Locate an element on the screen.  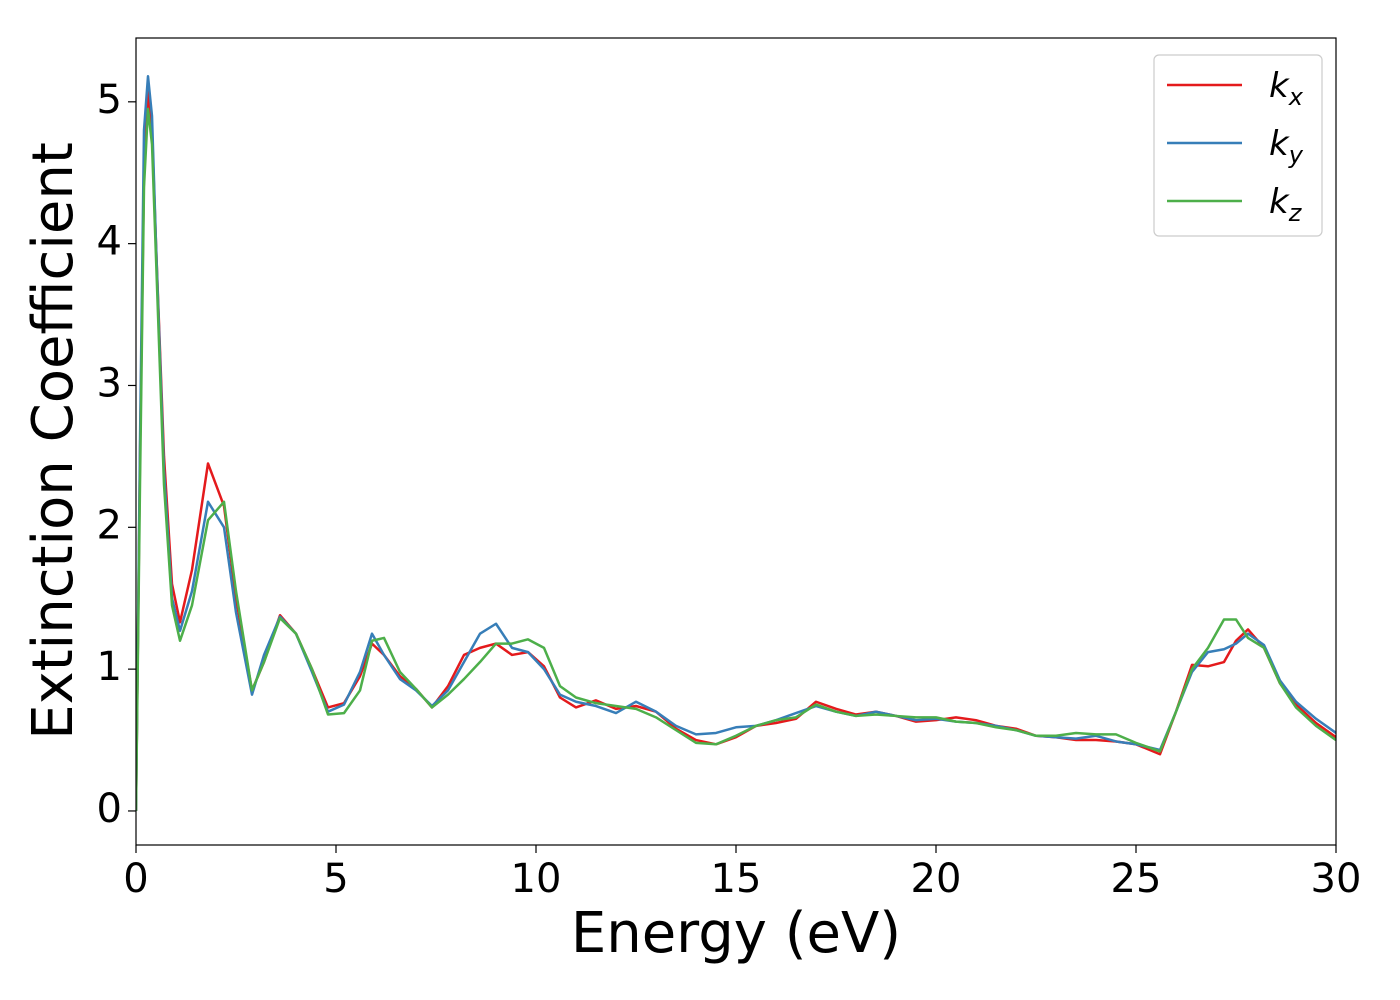
y-tick-label: 2 is located at coordinates (109, 525).